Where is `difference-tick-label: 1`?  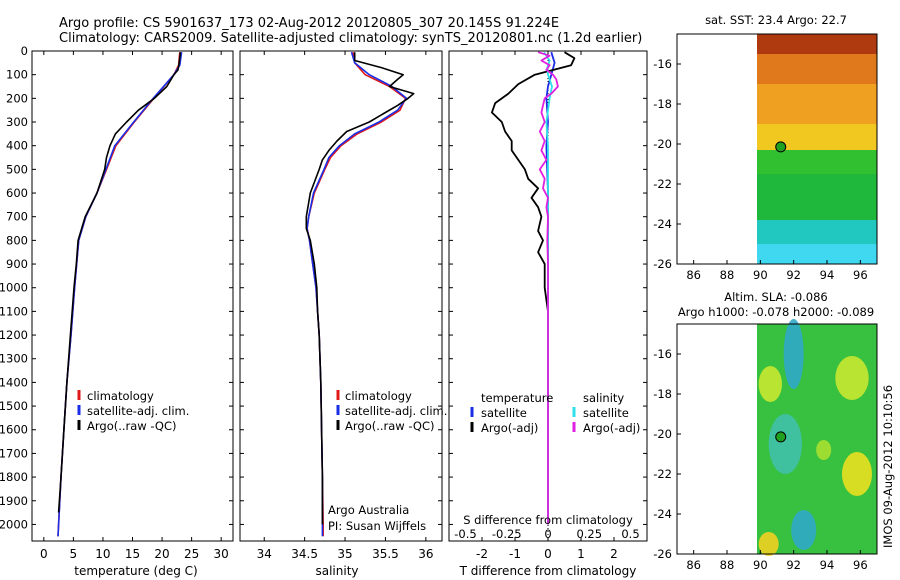 difference-tick-label: 1 is located at coordinates (581, 554).